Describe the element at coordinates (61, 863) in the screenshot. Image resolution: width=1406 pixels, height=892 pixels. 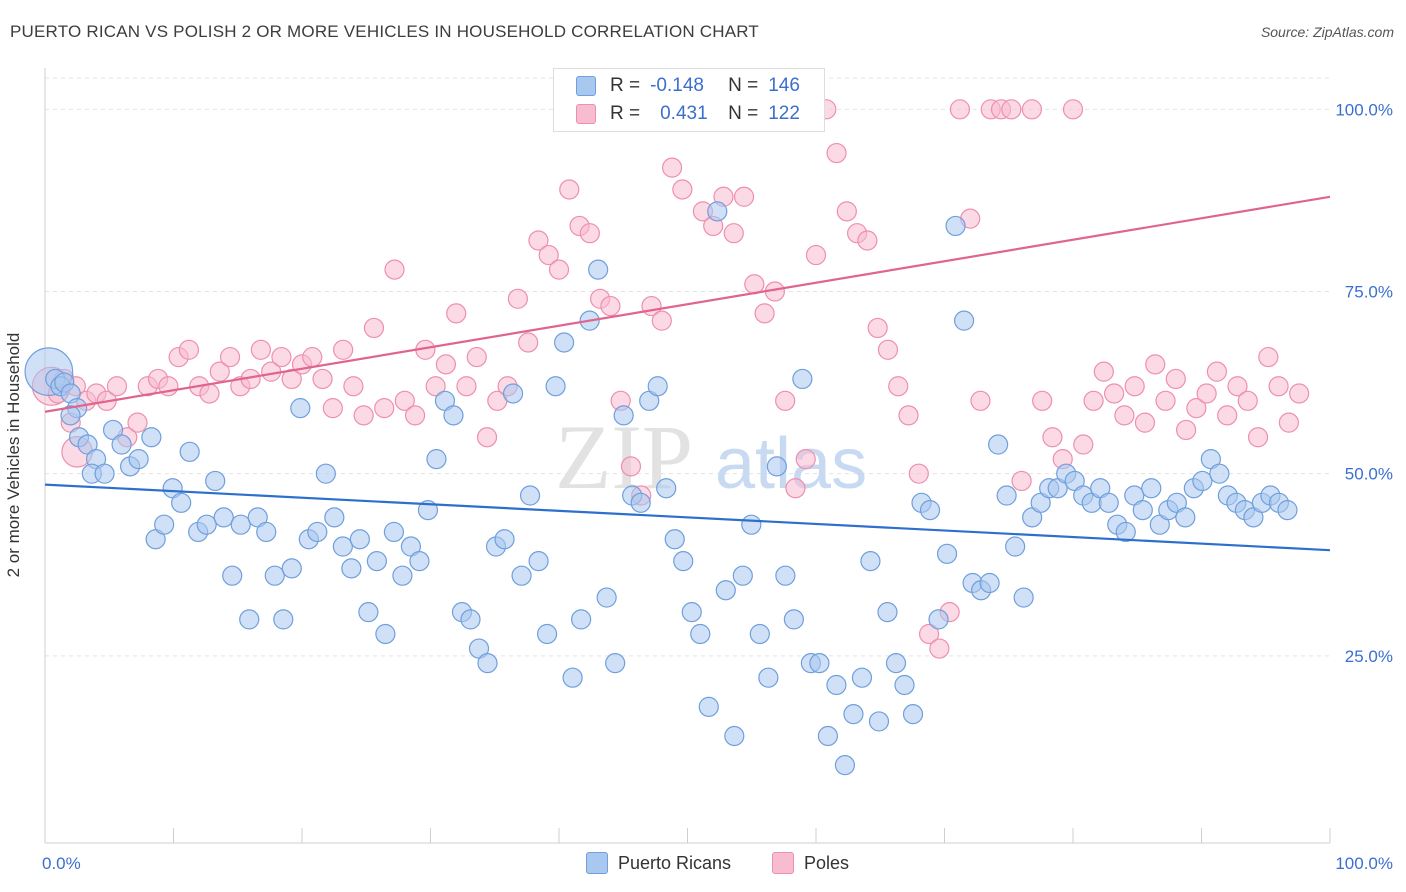
I see `x-tick-label: 0.0%` at that location.